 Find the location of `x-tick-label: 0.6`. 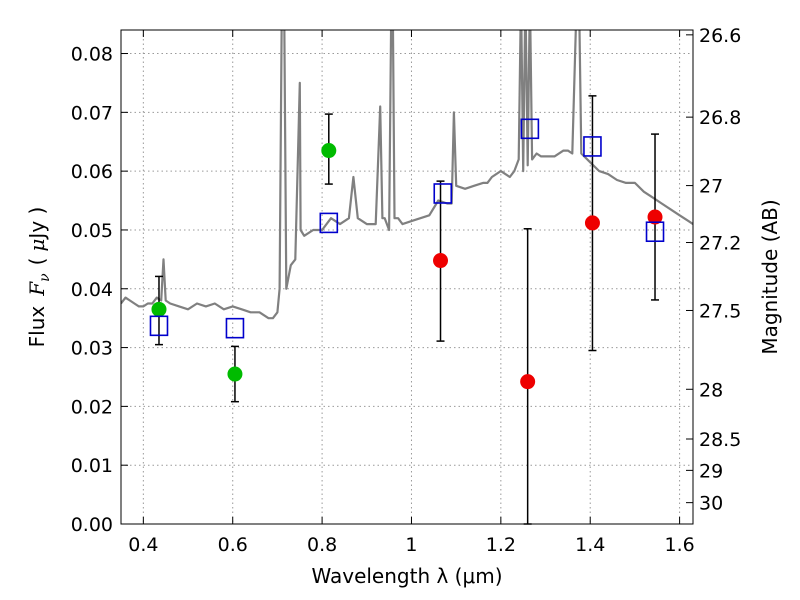

x-tick-label: 0.6 is located at coordinates (233, 545).